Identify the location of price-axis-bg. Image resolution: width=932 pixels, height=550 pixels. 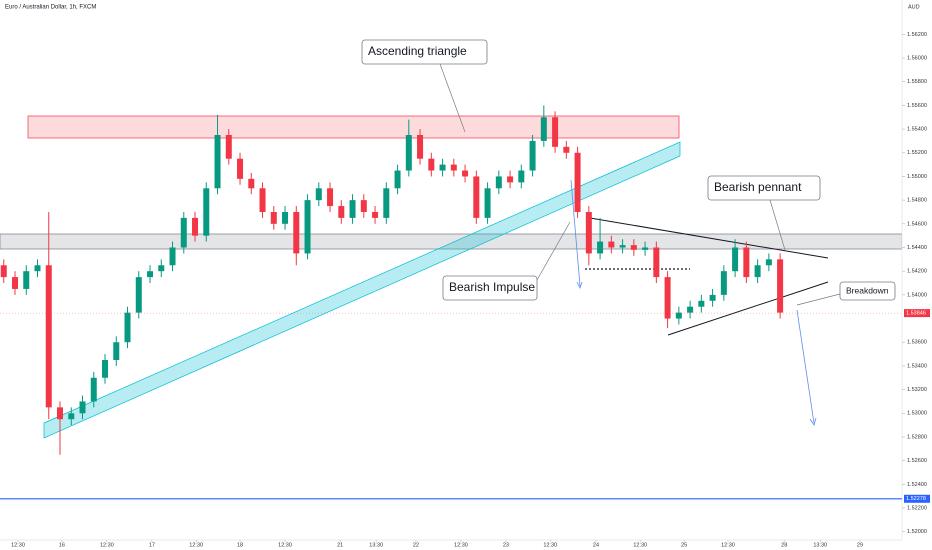
(917, 275).